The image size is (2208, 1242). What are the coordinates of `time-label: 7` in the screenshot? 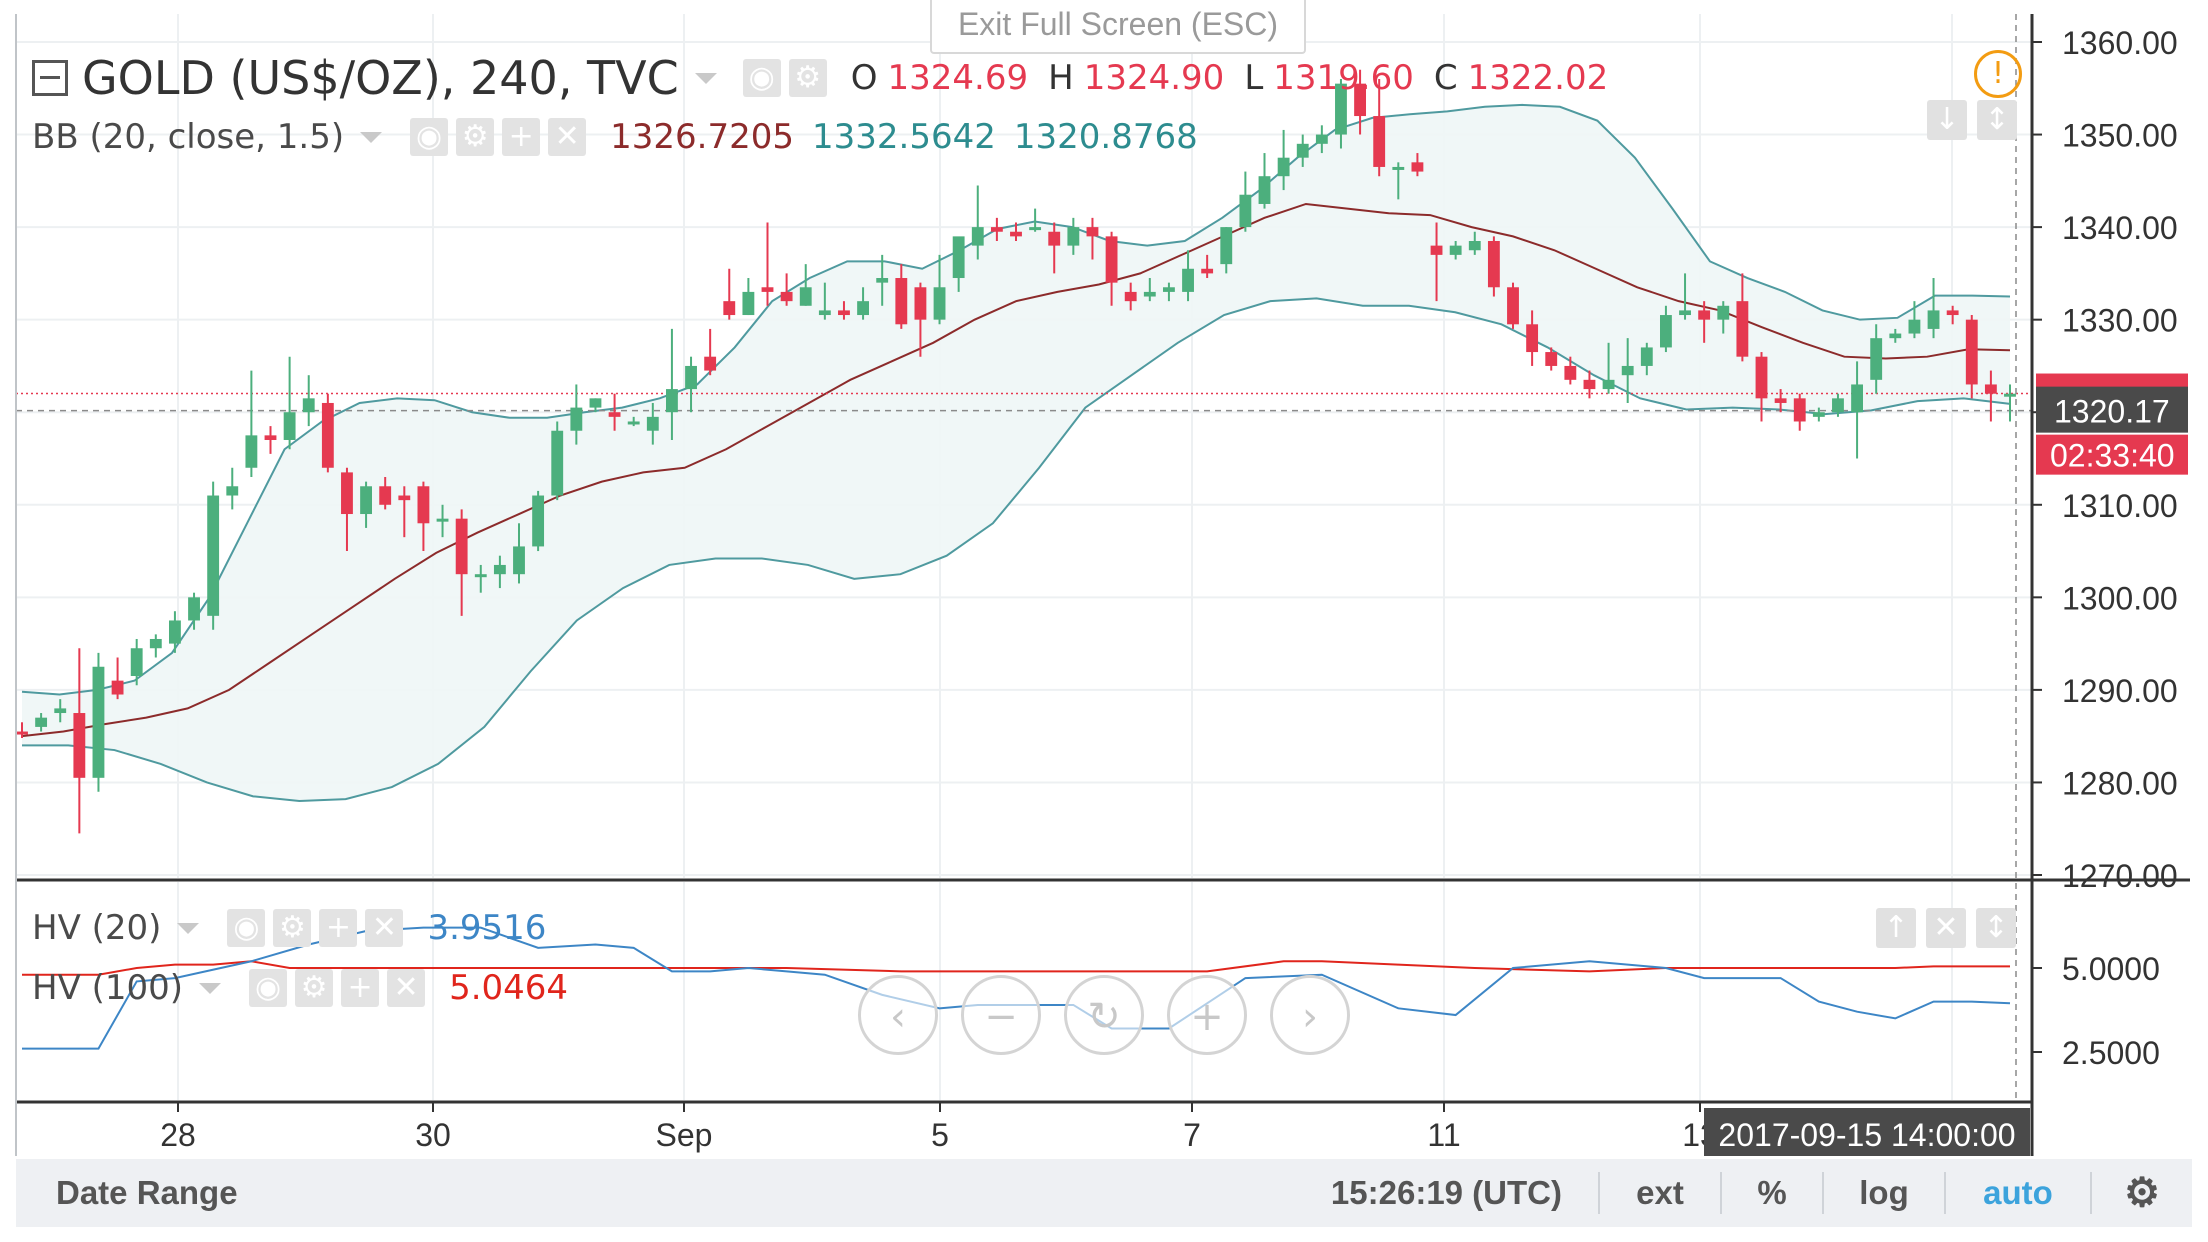 It's located at (1192, 1135).